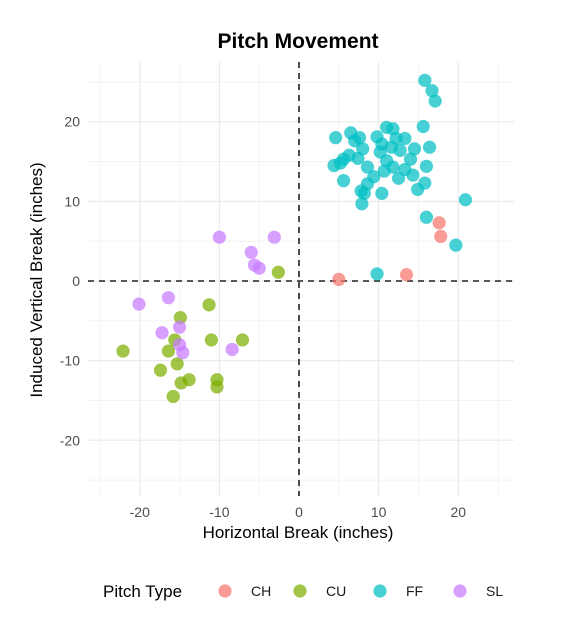 The image size is (570, 644). What do you see at coordinates (494, 591) in the screenshot?
I see `legend-label-sl: SL` at bounding box center [494, 591].